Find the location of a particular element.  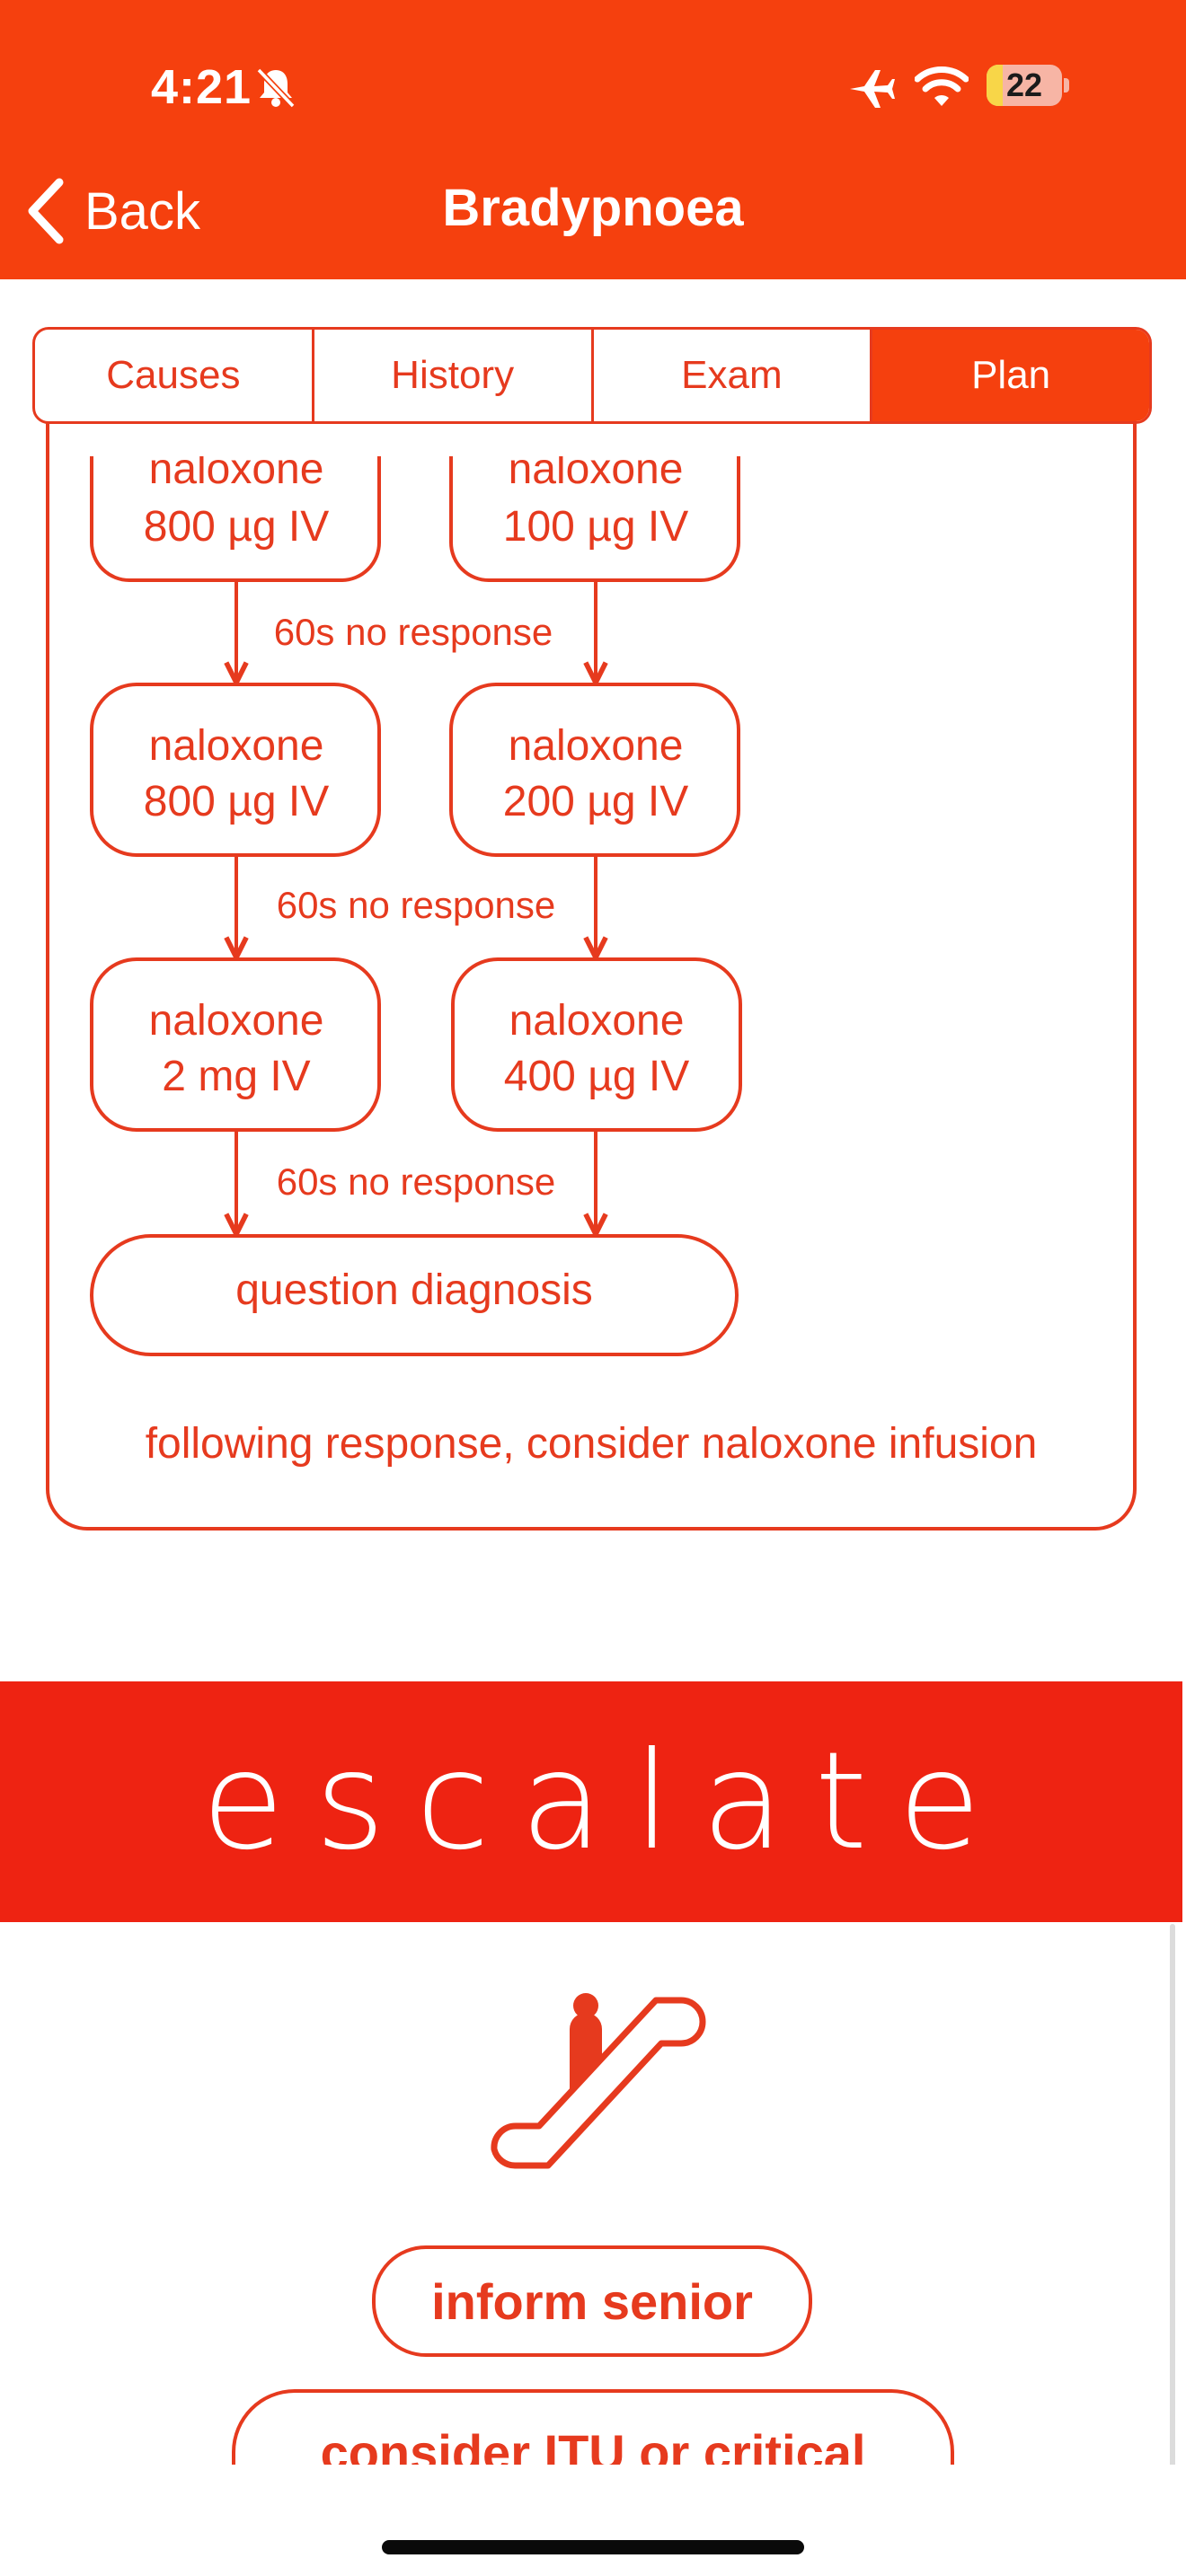

chevron-left-icon is located at coordinates (46, 211).